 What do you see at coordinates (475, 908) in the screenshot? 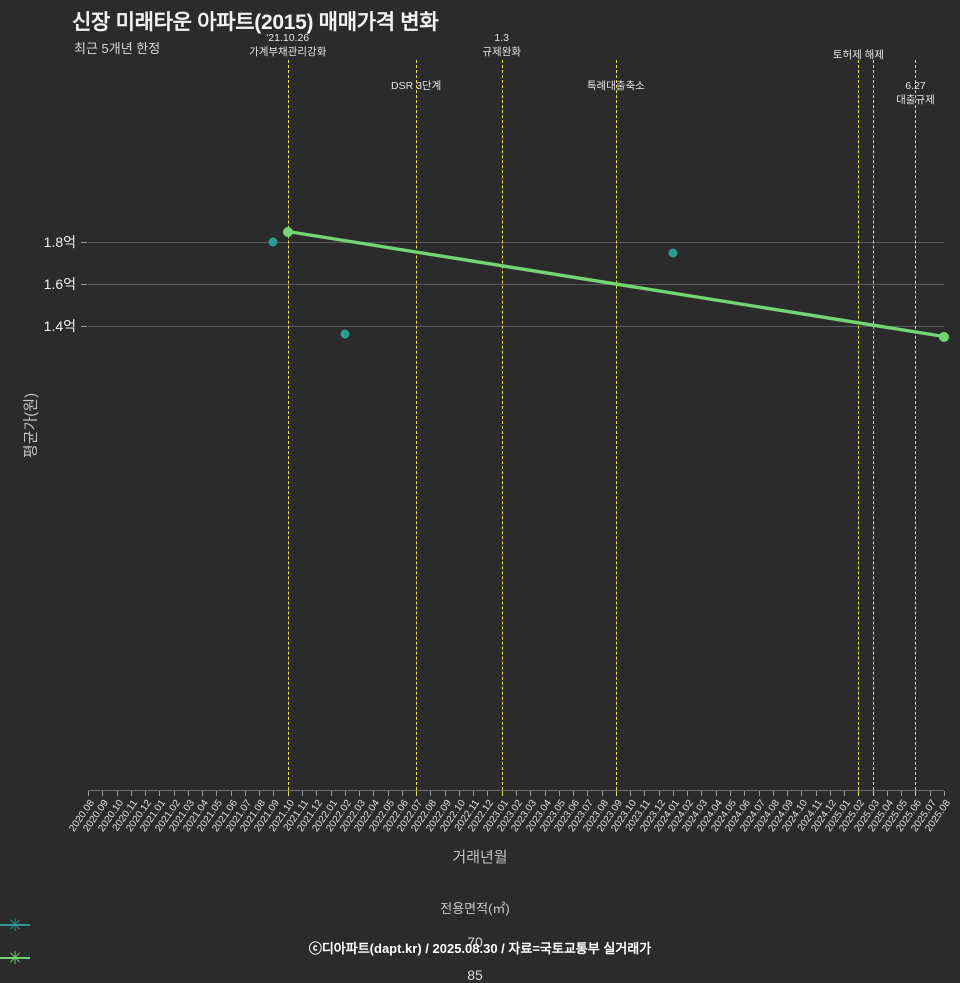
I see `legend-title: 전용면적(㎡)` at bounding box center [475, 908].